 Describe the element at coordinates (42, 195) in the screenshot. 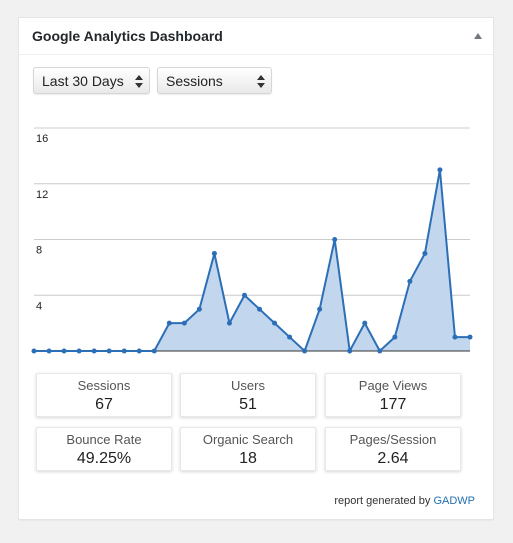

I see `y-tick-label: 12` at that location.